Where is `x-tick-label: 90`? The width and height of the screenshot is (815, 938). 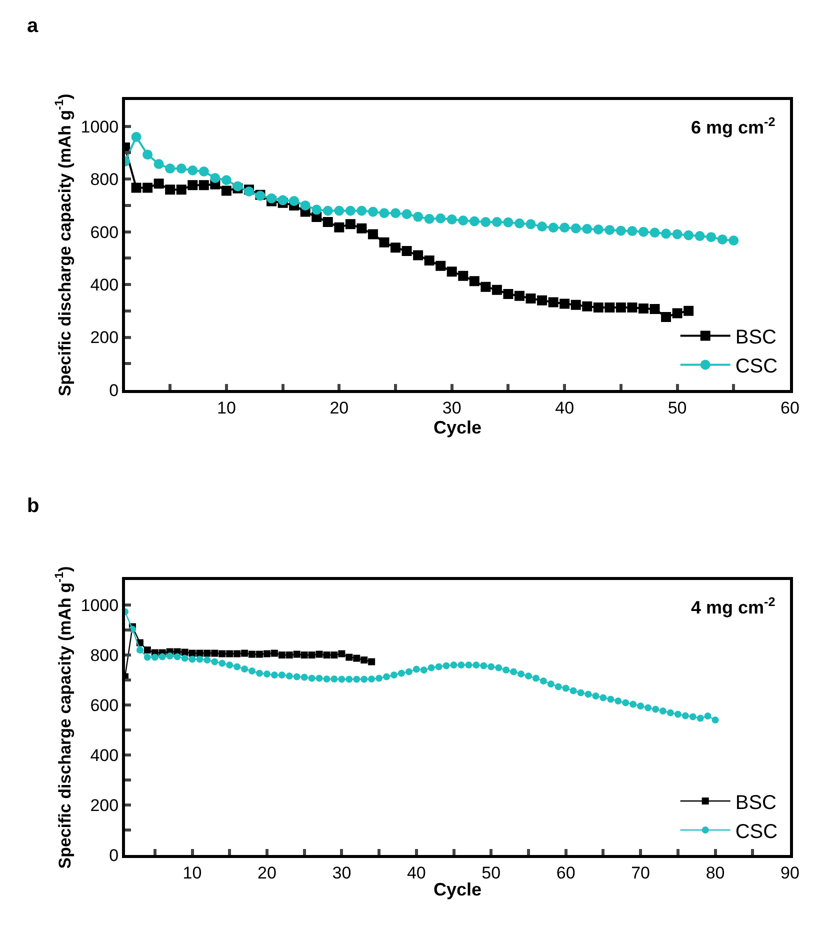
x-tick-label: 90 is located at coordinates (790, 872).